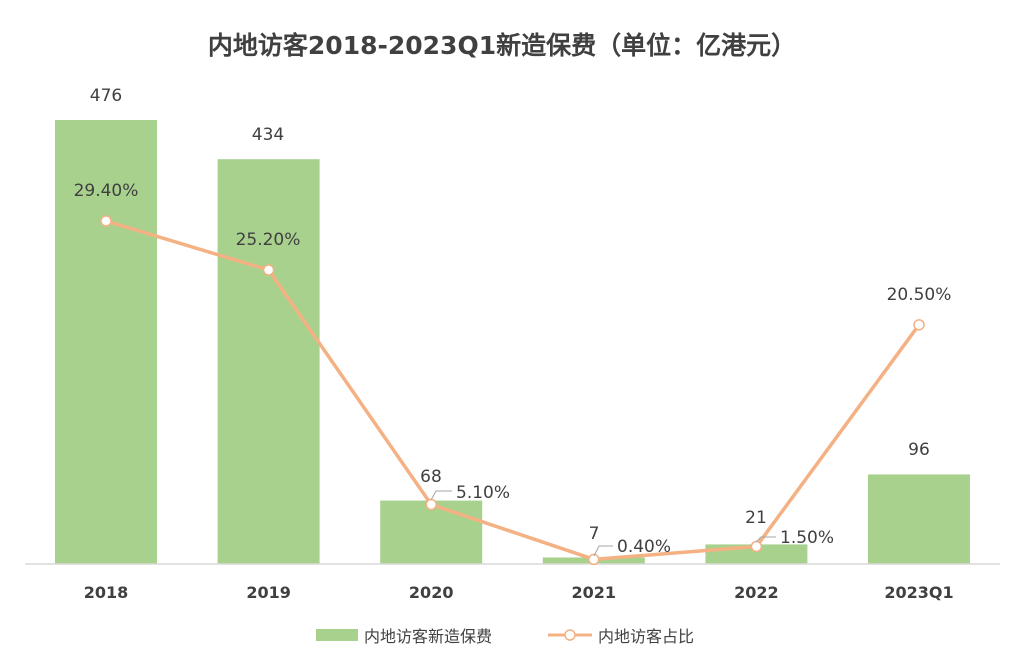 The height and width of the screenshot is (670, 1024). What do you see at coordinates (594, 534) in the screenshot?
I see `bar-value-label: 7` at bounding box center [594, 534].